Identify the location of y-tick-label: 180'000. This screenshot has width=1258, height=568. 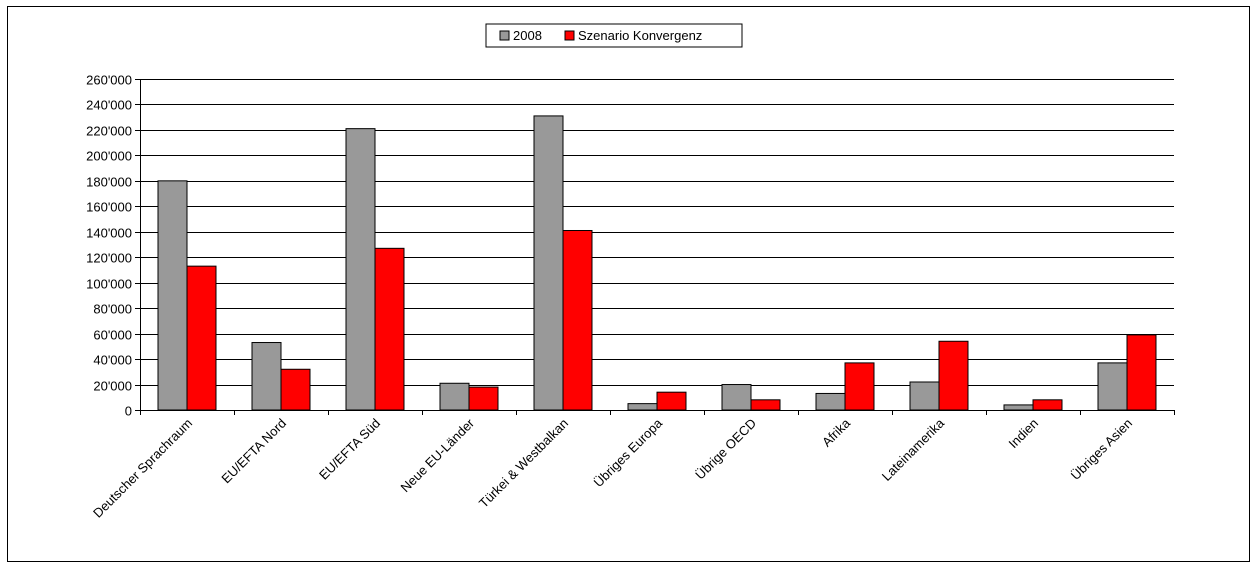
(109, 182).